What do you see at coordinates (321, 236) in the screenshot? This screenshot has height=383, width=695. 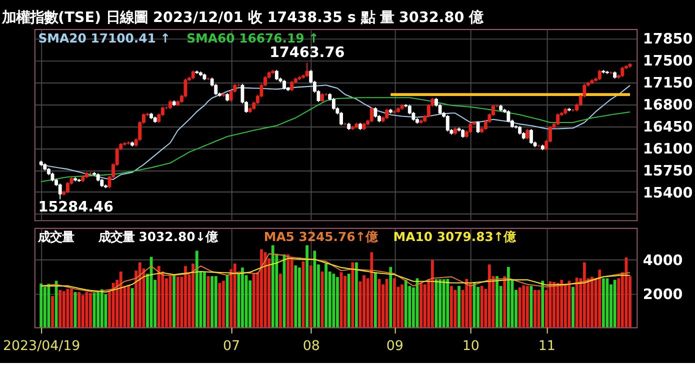 I see `series-label: MA5 3245.76↑億` at bounding box center [321, 236].